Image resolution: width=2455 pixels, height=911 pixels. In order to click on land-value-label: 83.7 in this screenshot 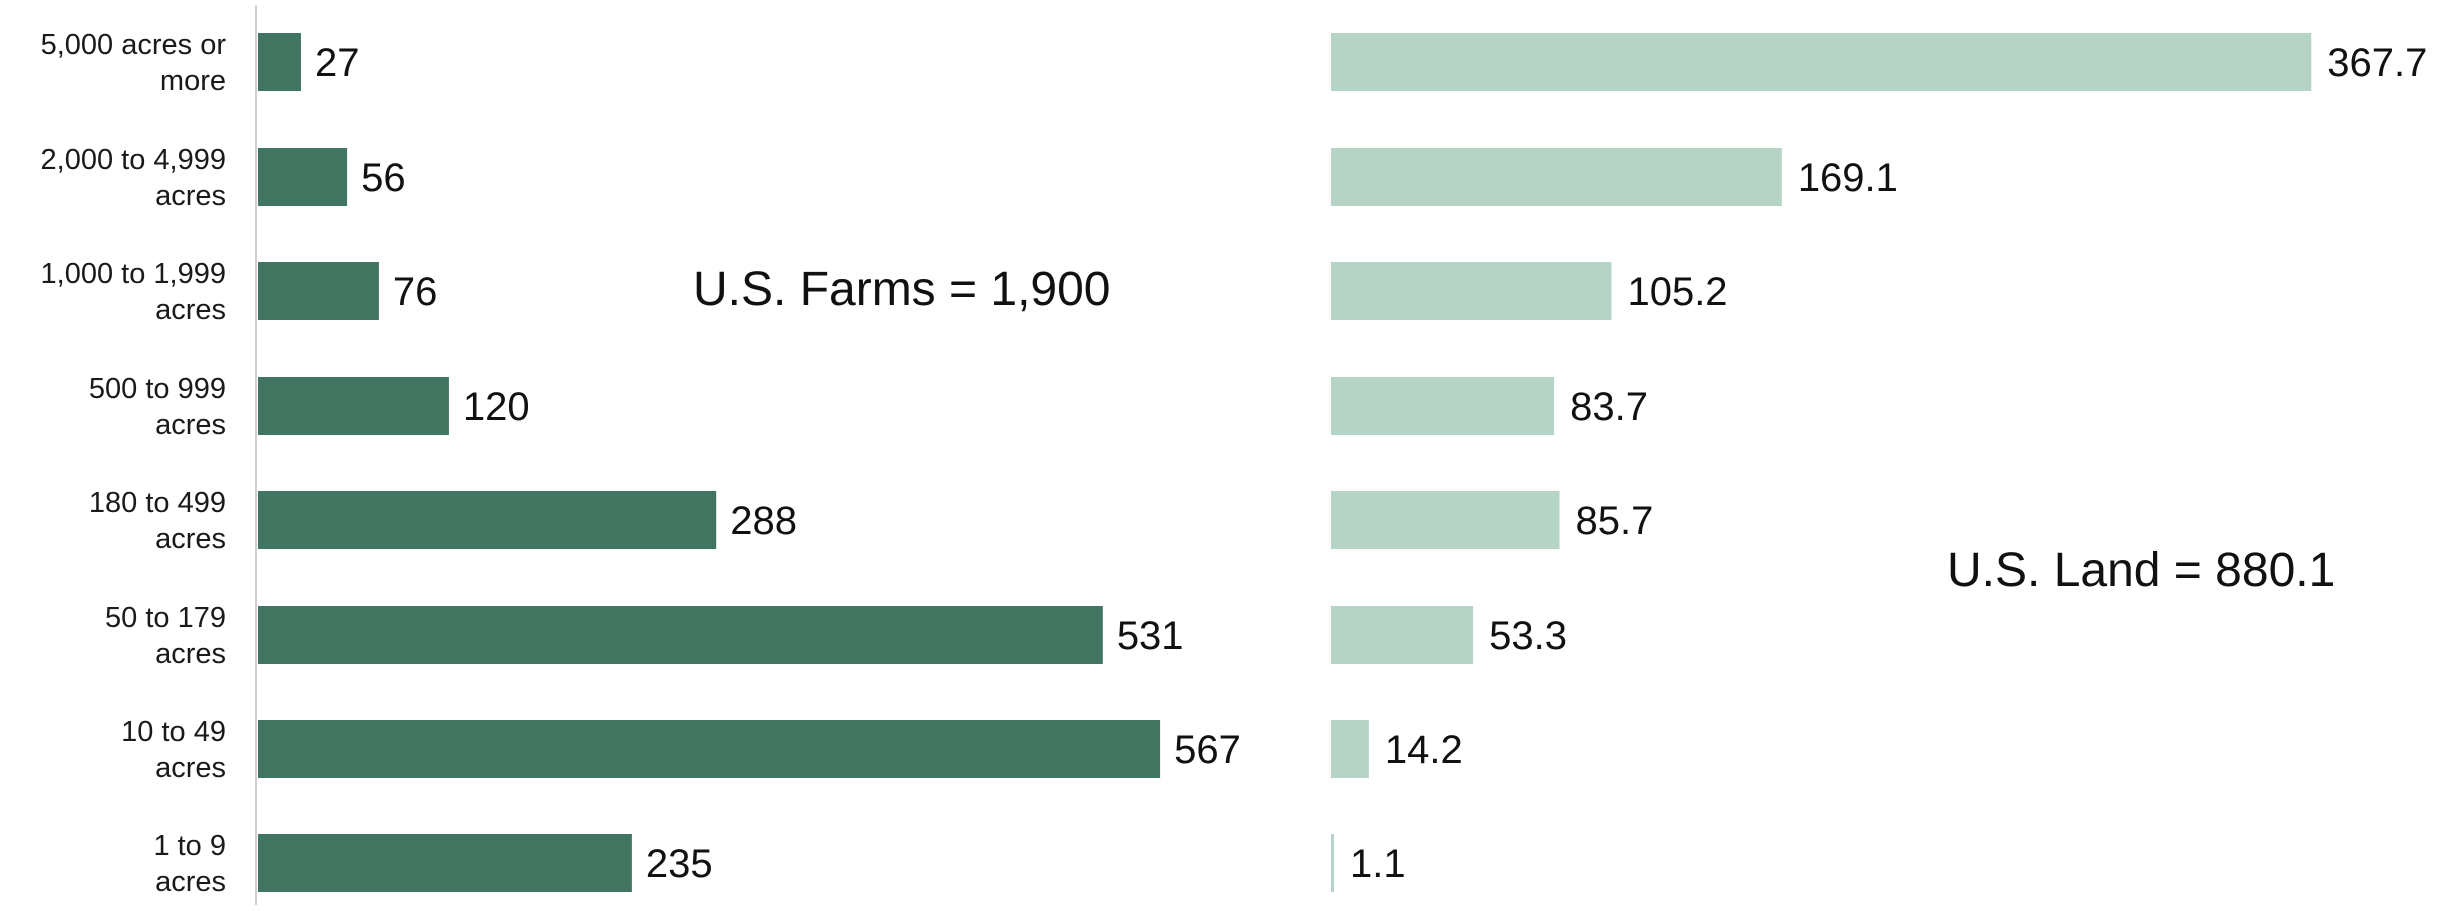, I will do `click(1609, 407)`.